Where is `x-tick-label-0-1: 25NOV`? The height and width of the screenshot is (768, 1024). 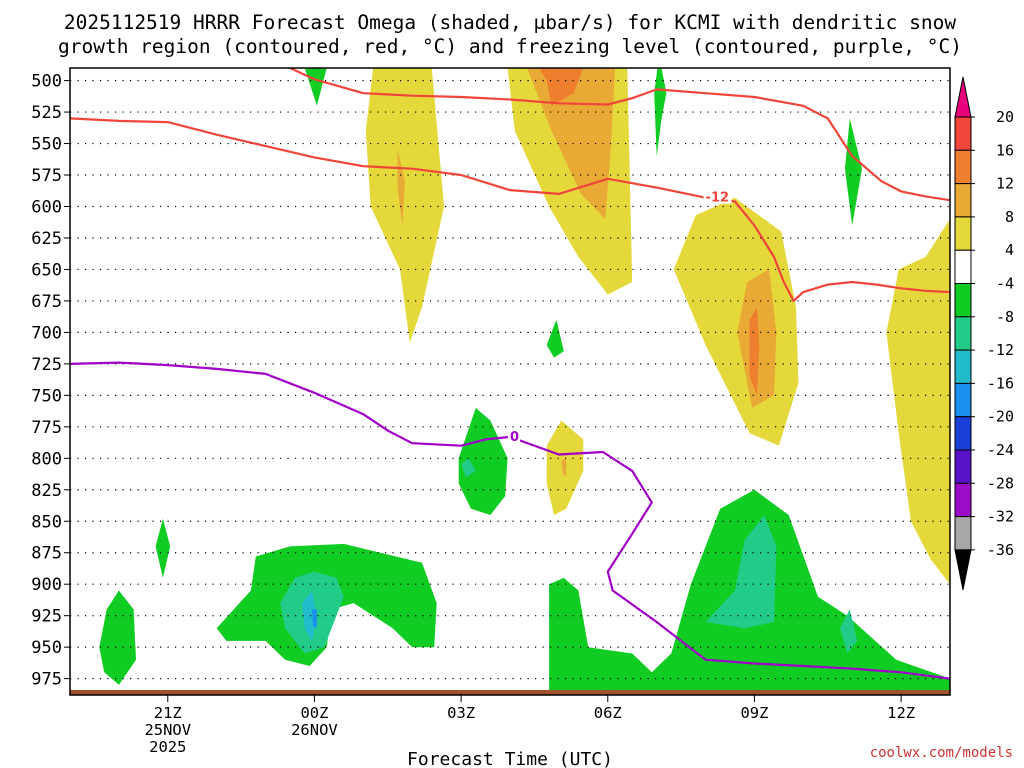
x-tick-label-0-1: 25NOV is located at coordinates (167, 730).